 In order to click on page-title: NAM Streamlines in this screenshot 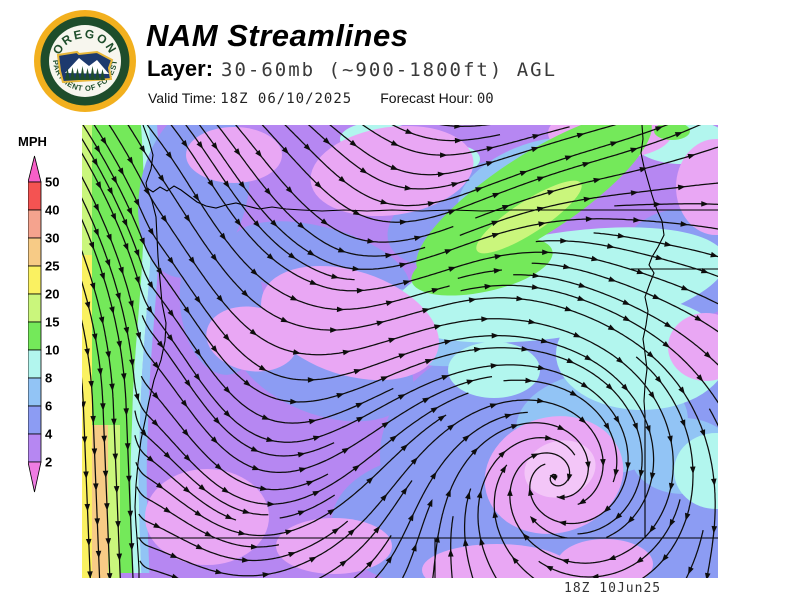, I will do `click(277, 35)`.